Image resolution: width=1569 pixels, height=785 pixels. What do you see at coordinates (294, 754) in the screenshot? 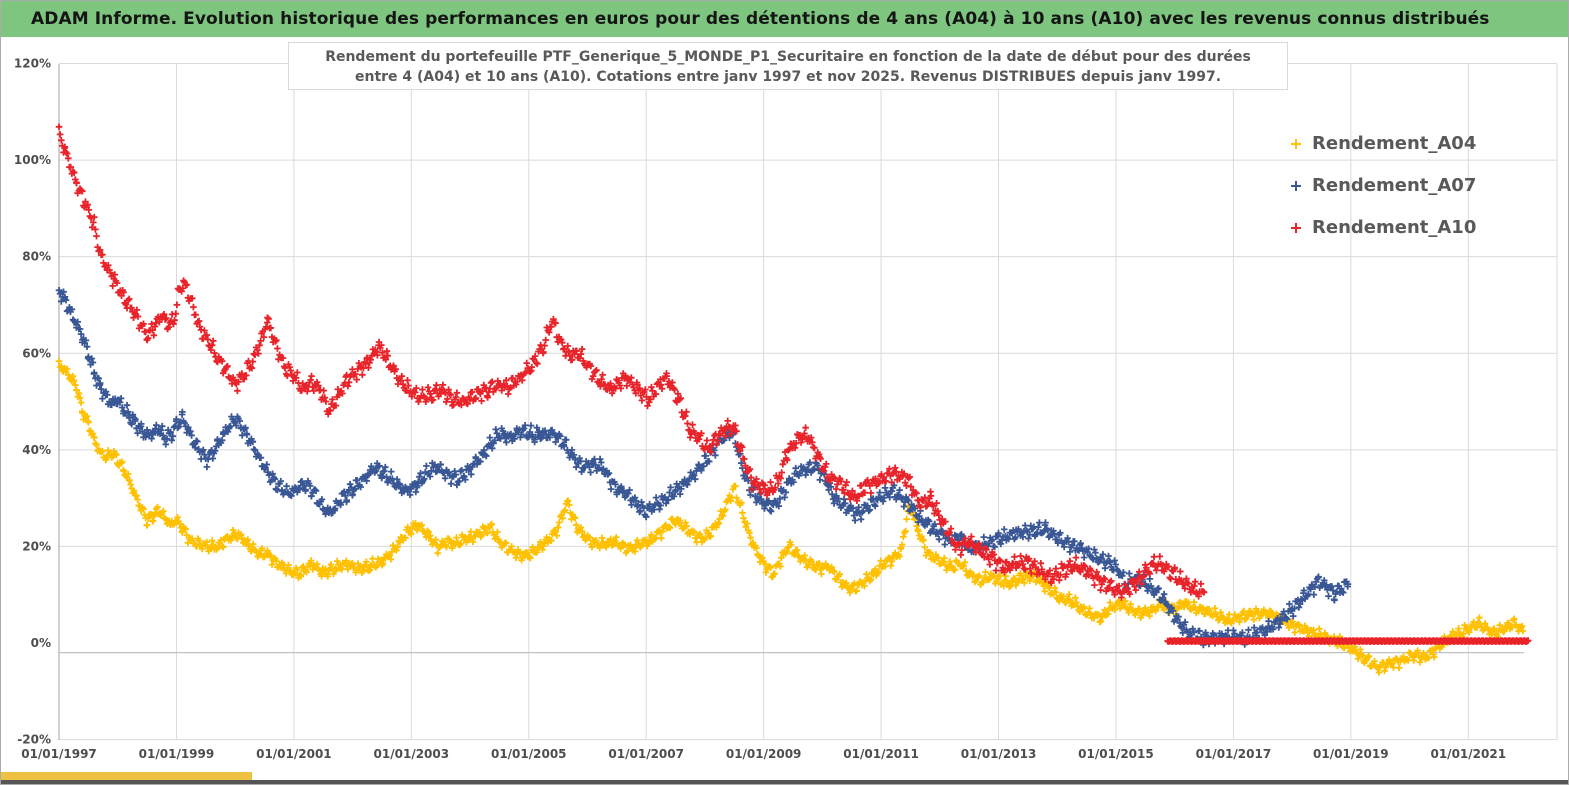
I see `x-tick-label: 01/01/2001` at bounding box center [294, 754].